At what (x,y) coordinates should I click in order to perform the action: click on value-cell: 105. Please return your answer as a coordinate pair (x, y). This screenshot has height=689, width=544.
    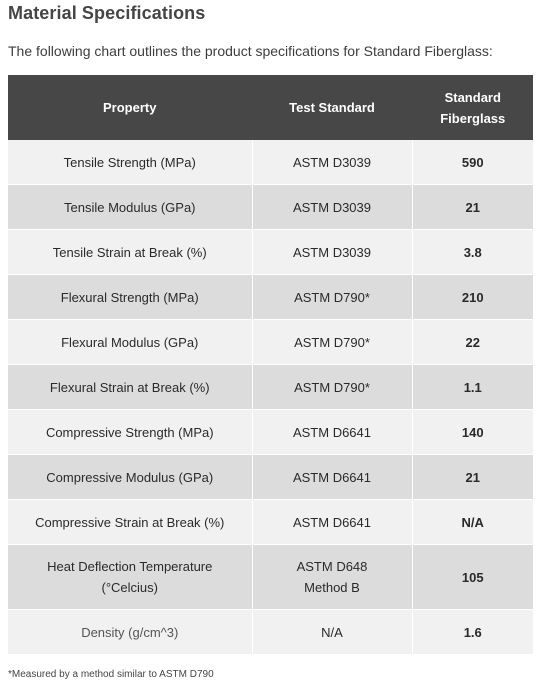
    Looking at the image, I should click on (472, 577).